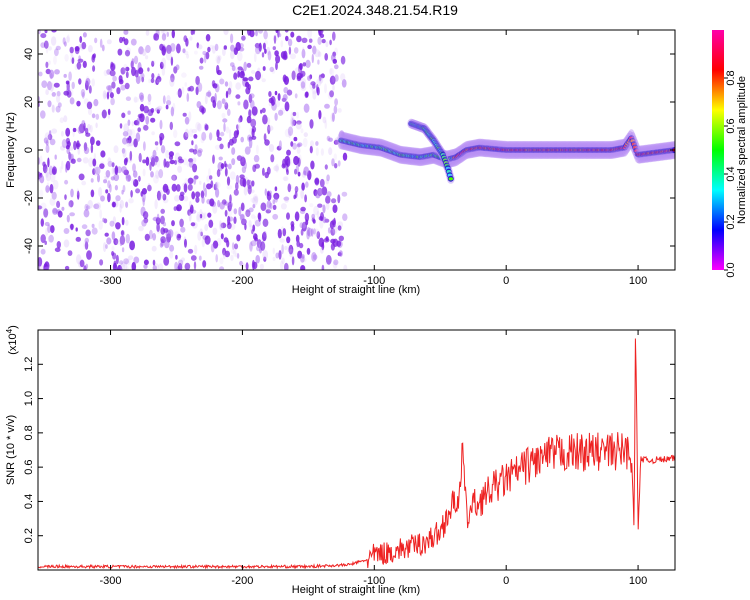 The width and height of the screenshot is (750, 600). I want to click on y-tick-label: 1.2, so click(29, 364).